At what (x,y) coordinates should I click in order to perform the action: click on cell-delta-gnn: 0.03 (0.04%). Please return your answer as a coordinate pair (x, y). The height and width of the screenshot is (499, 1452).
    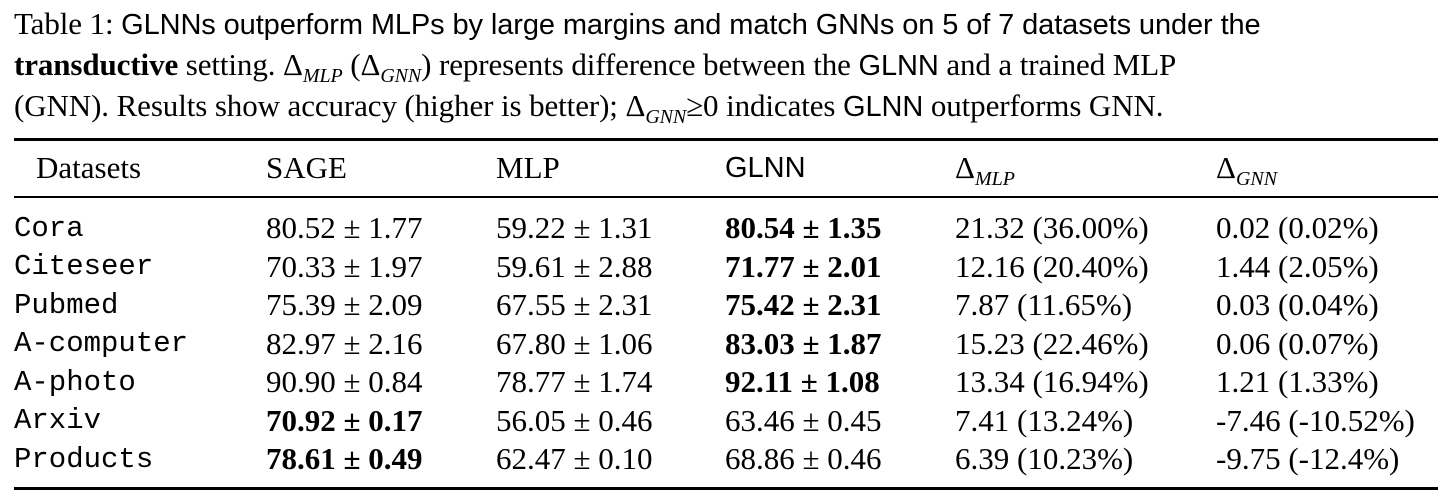
    Looking at the image, I should click on (1297, 305).